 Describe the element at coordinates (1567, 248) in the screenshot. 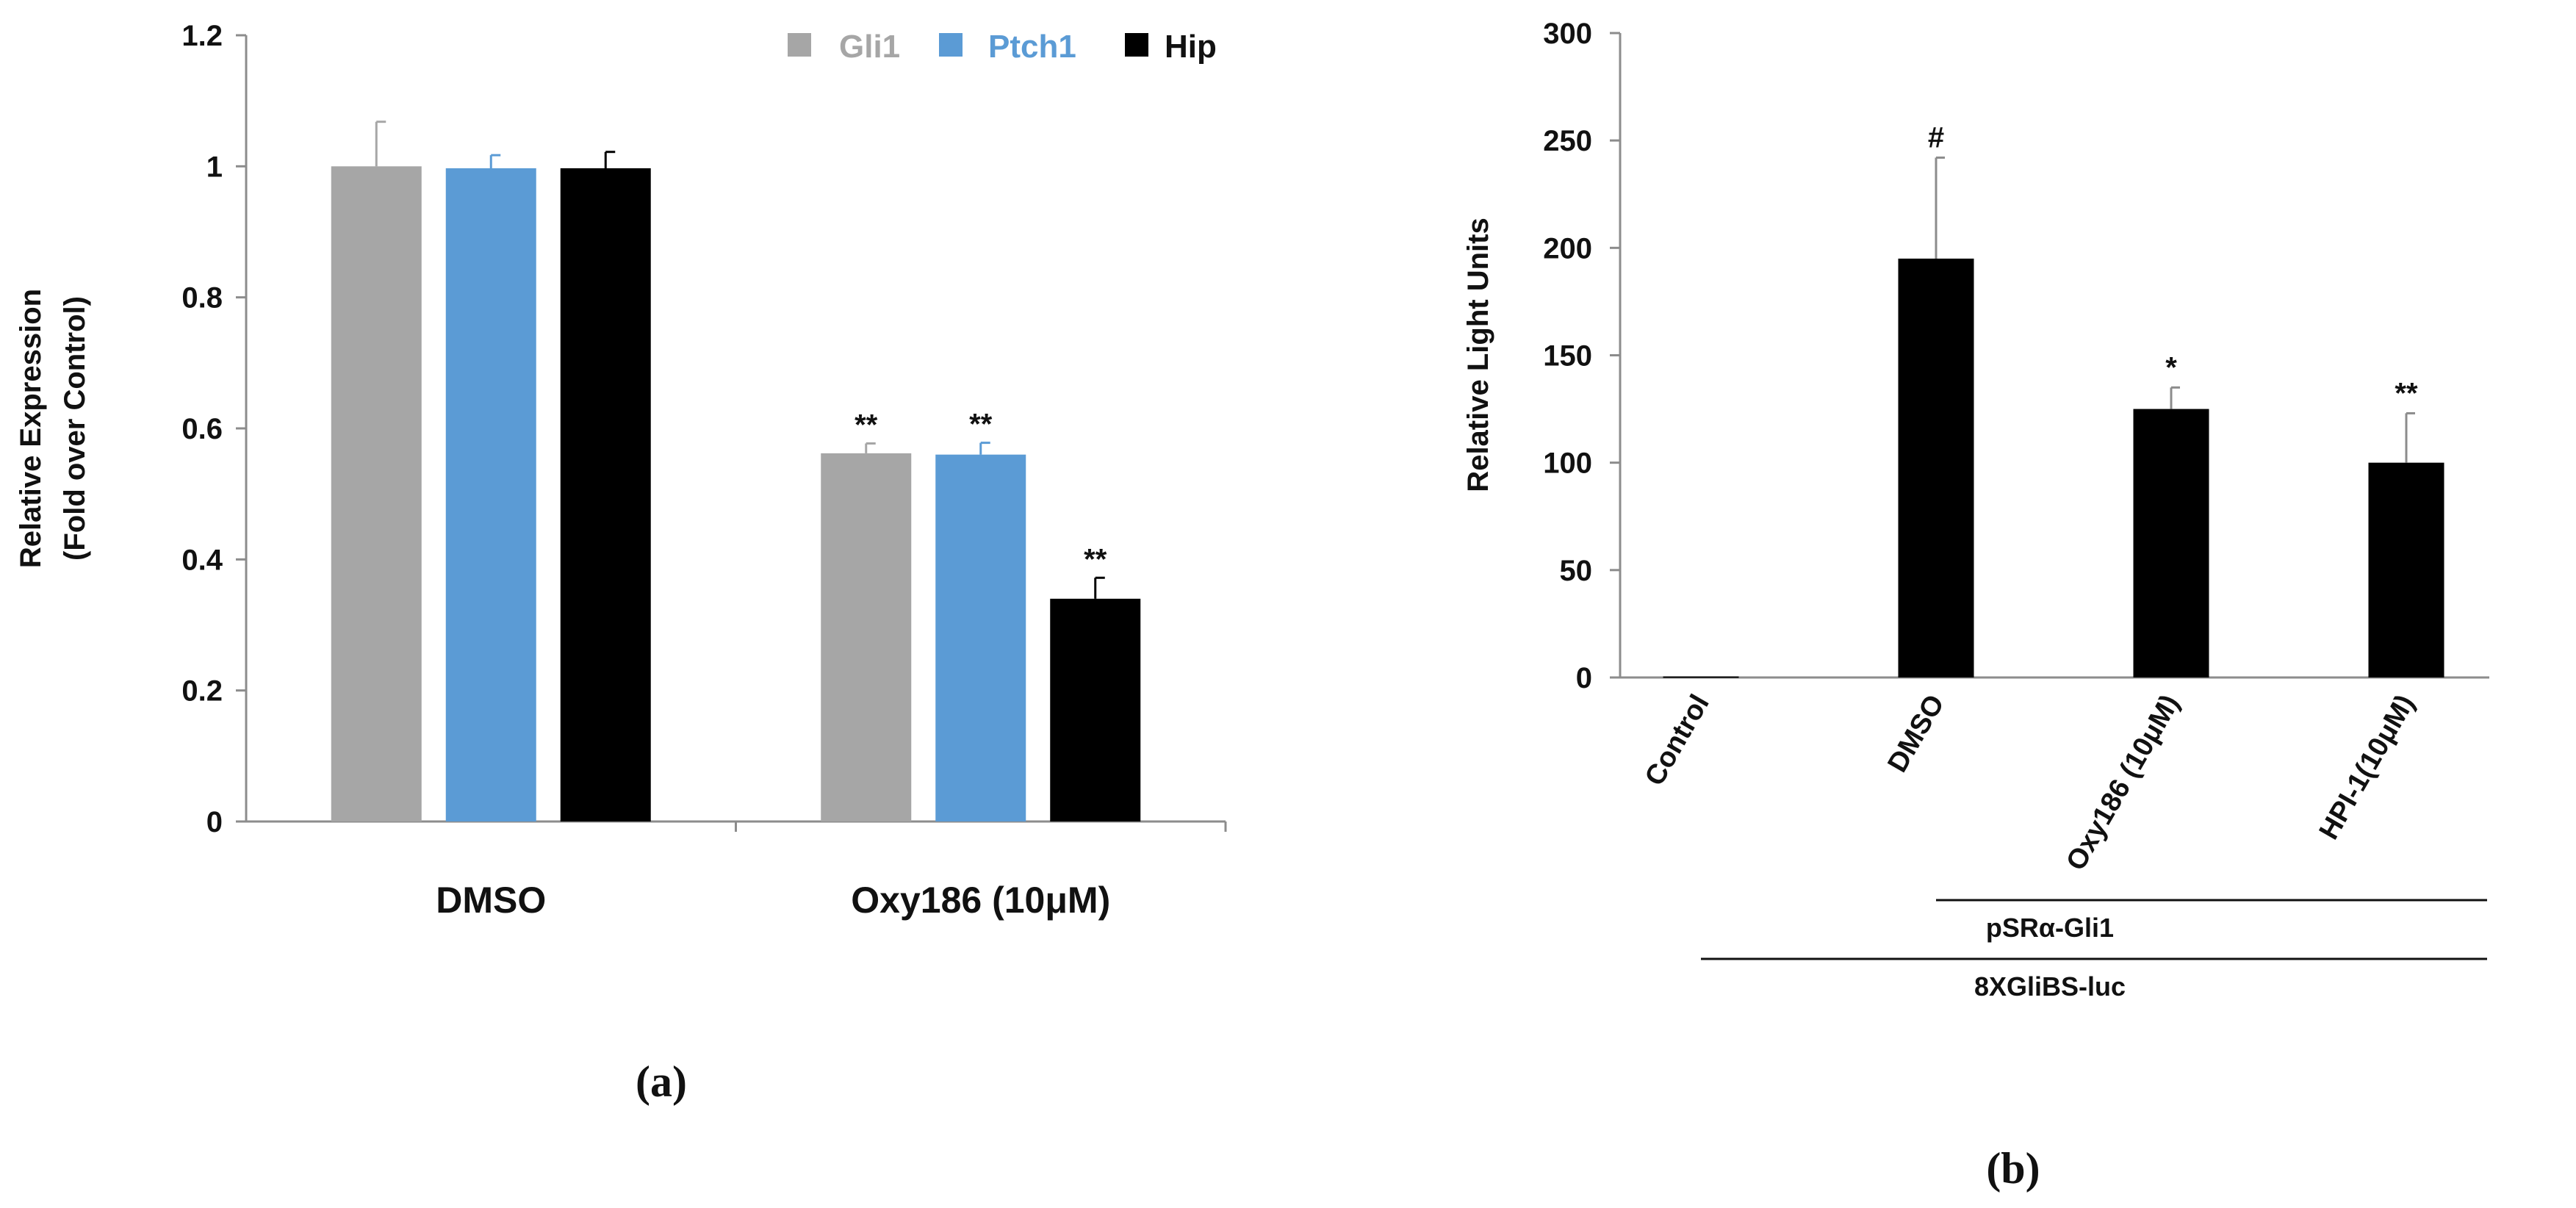

I see `panel-b-y-tick-label: 200` at that location.